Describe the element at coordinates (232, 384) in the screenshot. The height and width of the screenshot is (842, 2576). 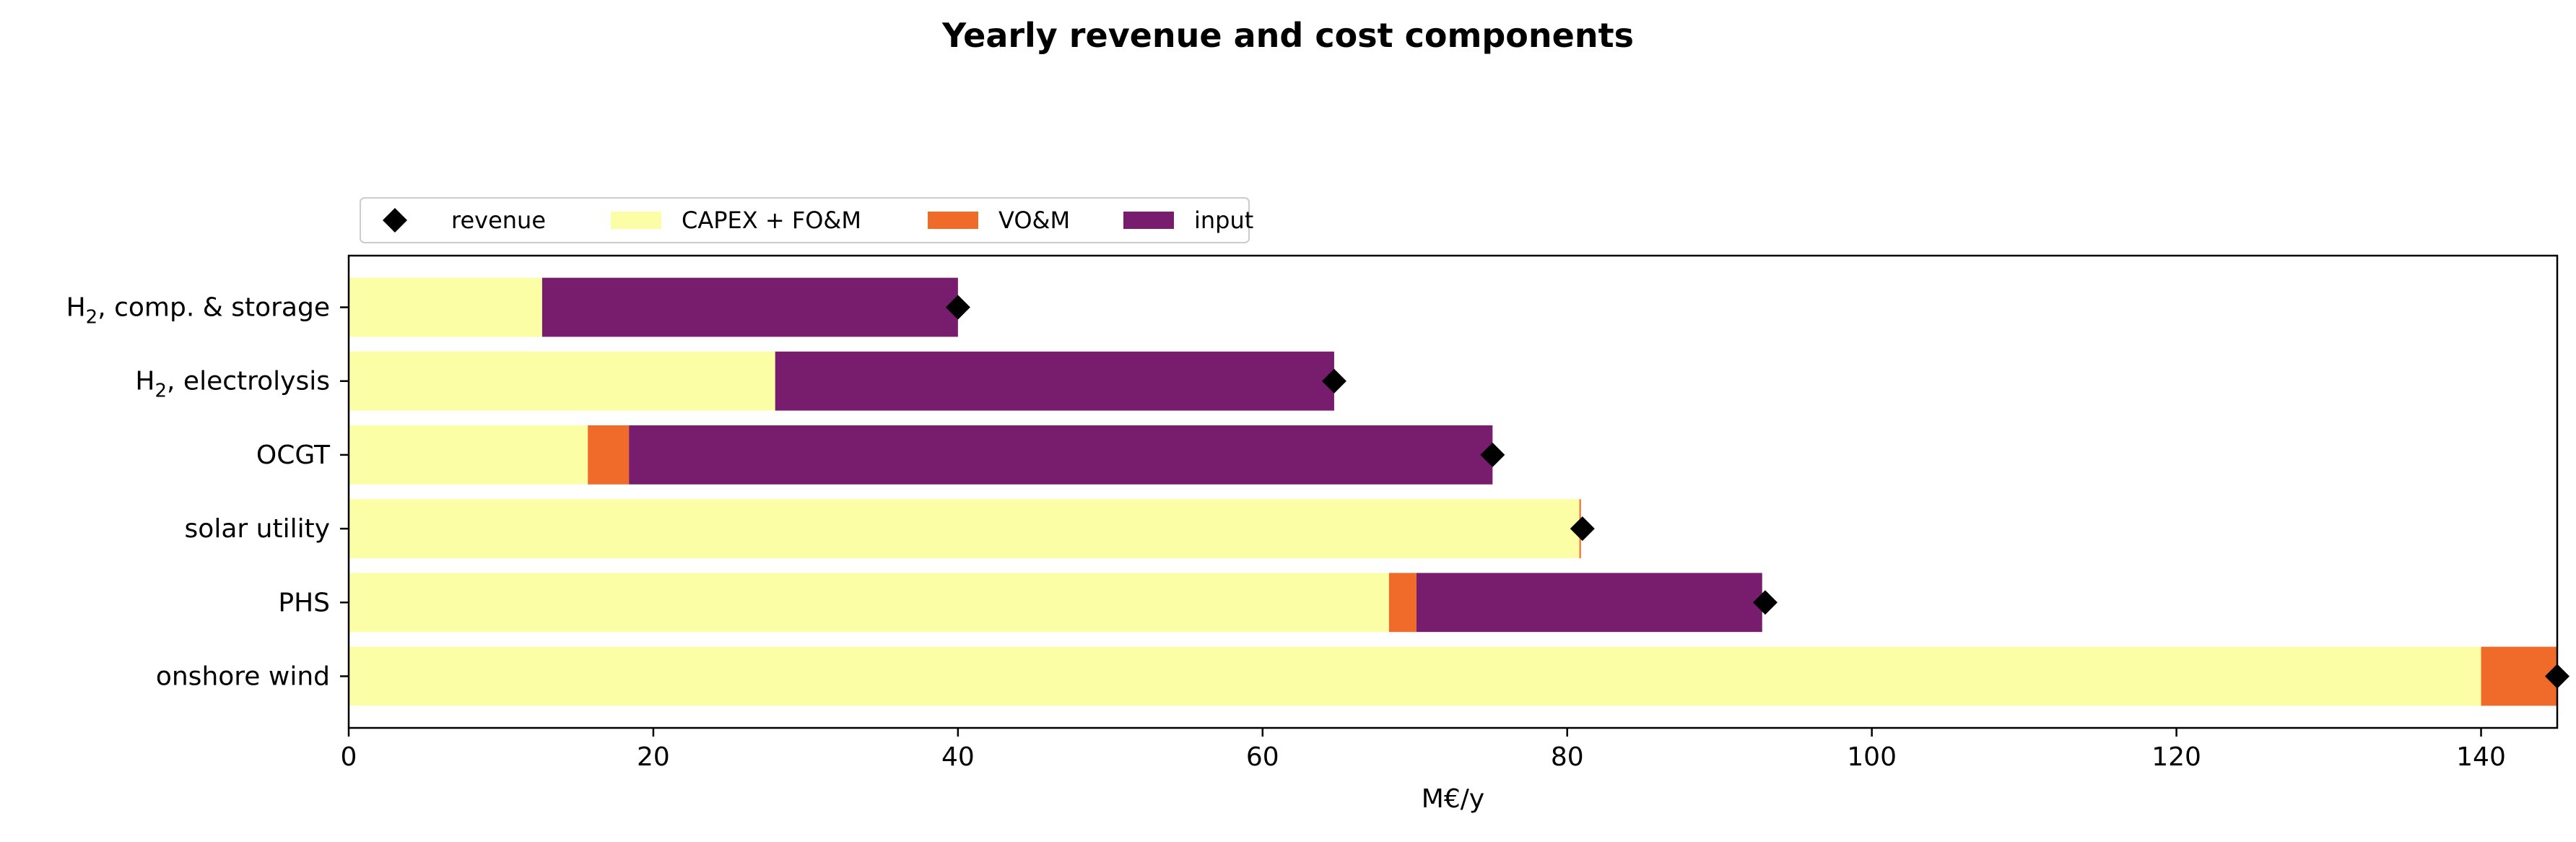
I see `y-tick-label-1: H2, electrolysis` at that location.